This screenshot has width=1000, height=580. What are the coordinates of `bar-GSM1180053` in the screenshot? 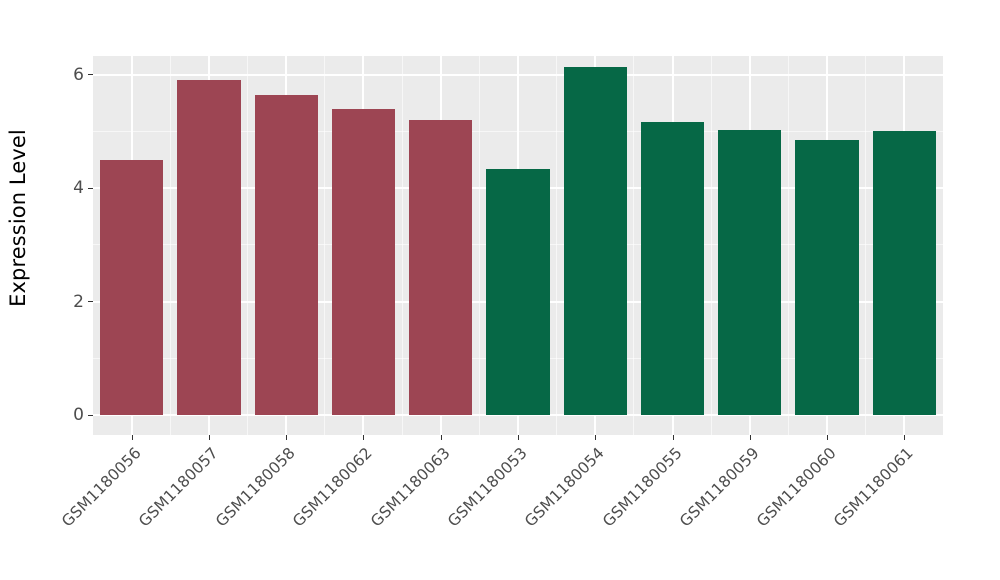 It's located at (518, 292).